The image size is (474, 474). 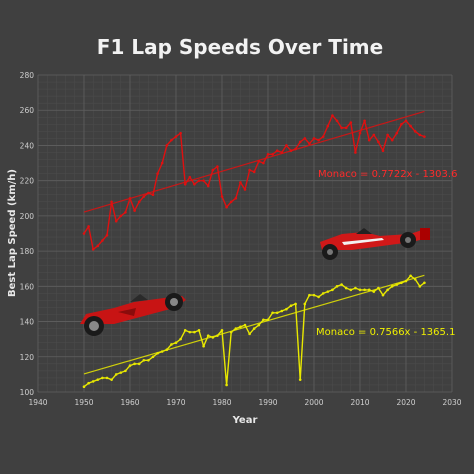 I want to click on y-axis-label: Best Lap Speed (km/h), so click(x=12, y=233).